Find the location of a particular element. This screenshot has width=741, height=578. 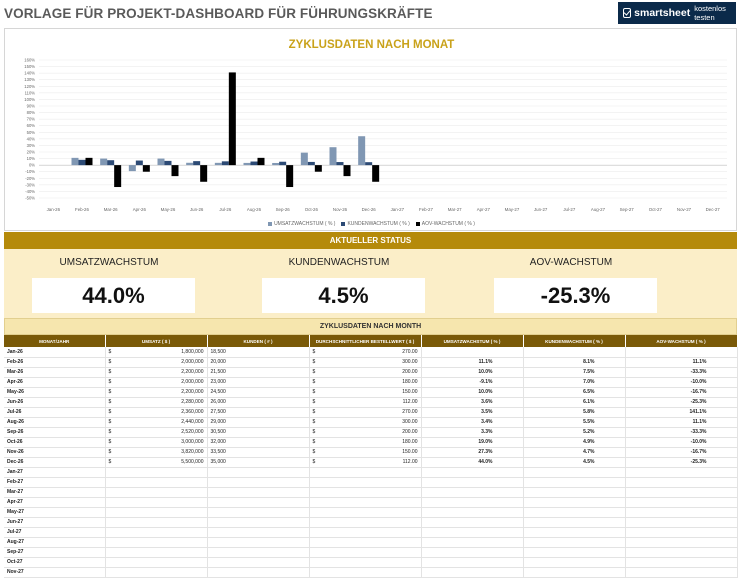

month-cell: Aug-26 is located at coordinates (55, 422).